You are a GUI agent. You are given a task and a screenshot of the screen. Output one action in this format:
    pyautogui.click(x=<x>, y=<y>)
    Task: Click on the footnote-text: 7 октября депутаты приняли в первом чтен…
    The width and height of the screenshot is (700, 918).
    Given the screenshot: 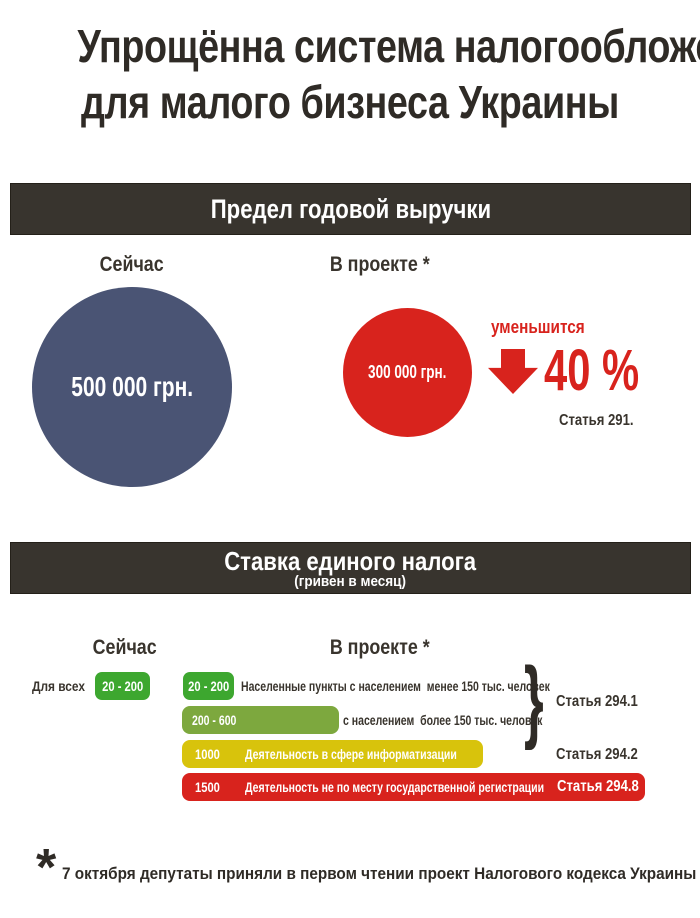 What is the action you would take?
    pyautogui.click(x=379, y=873)
    